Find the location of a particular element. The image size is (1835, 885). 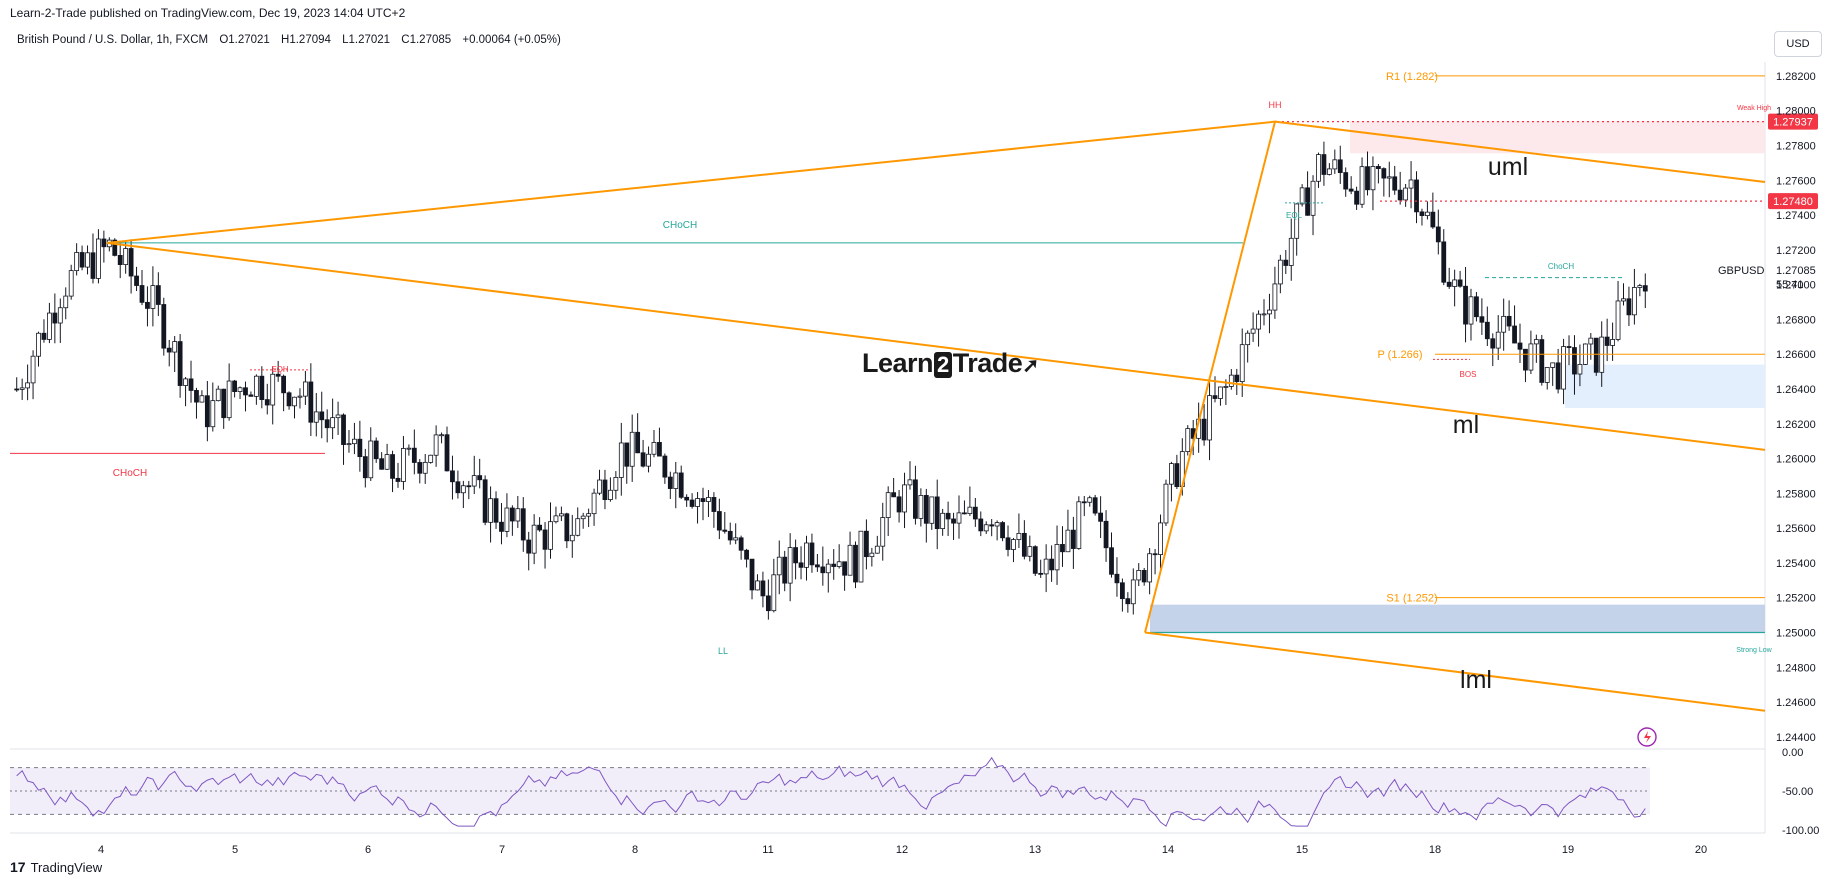

ohlc-change: +0.00064 (+0.05%) is located at coordinates (511, 40).